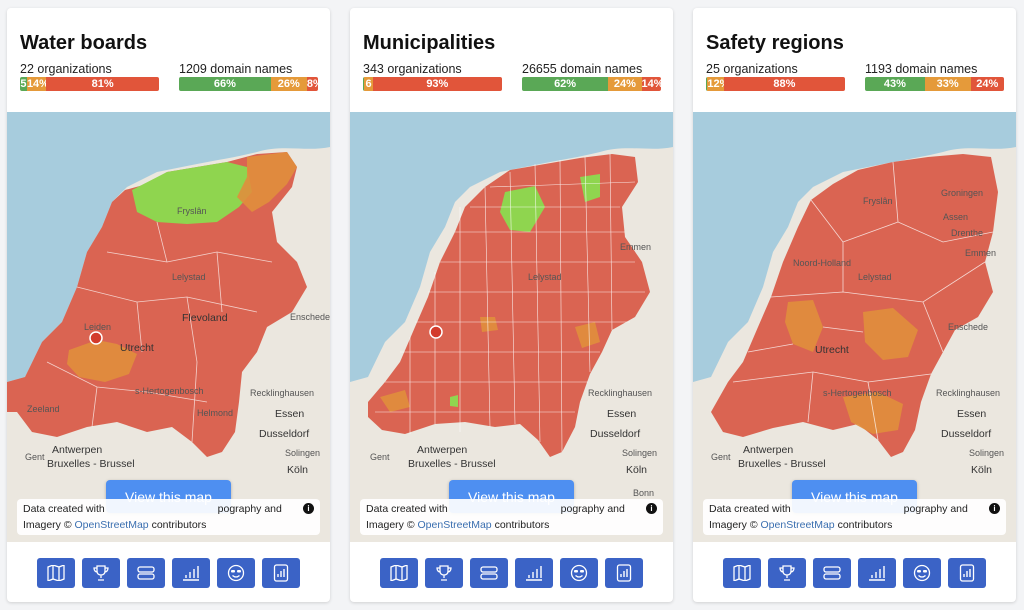 The height and width of the screenshot is (610, 1024). What do you see at coordinates (102, 84) in the screenshot?
I see `bar-segment: 81%` at bounding box center [102, 84].